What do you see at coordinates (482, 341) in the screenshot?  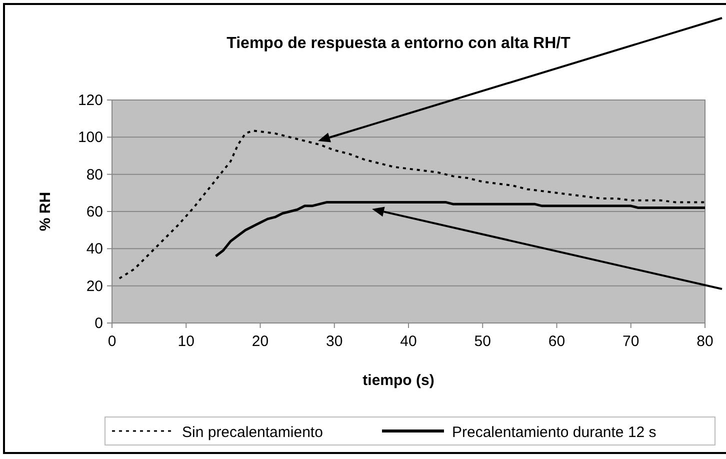 I see `x-tick-label: 50` at bounding box center [482, 341].